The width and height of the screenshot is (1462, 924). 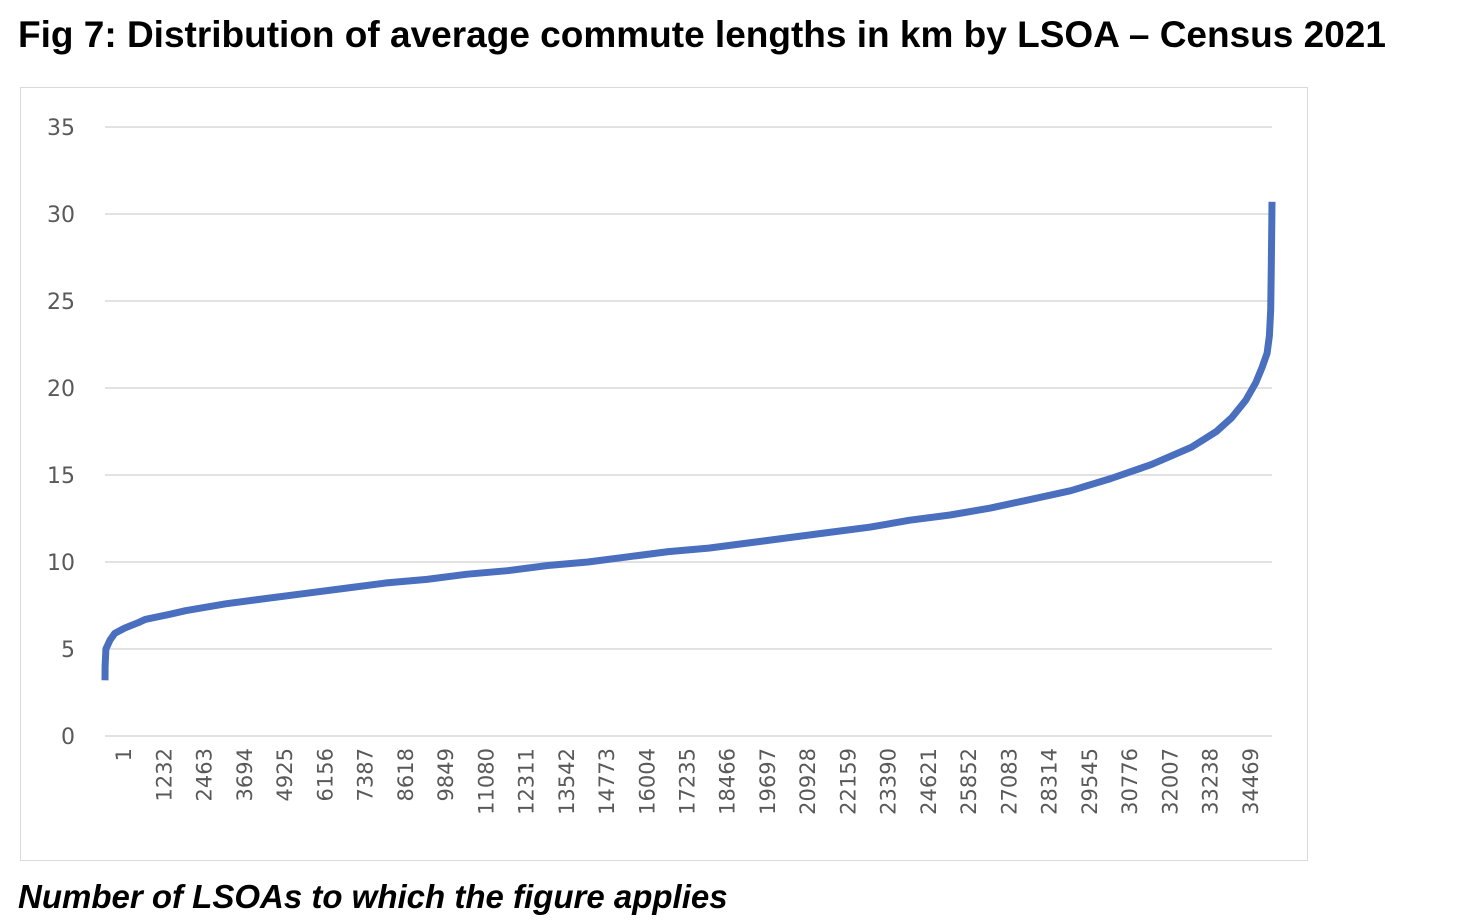 I want to click on x-tick-label: 20928, so click(x=808, y=781).